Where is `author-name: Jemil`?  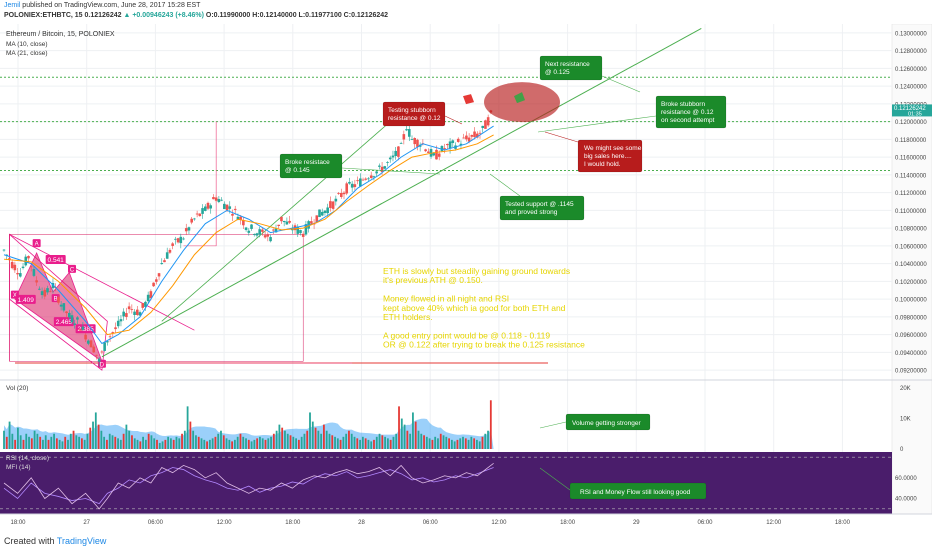
author-name: Jemil is located at coordinates (12, 5).